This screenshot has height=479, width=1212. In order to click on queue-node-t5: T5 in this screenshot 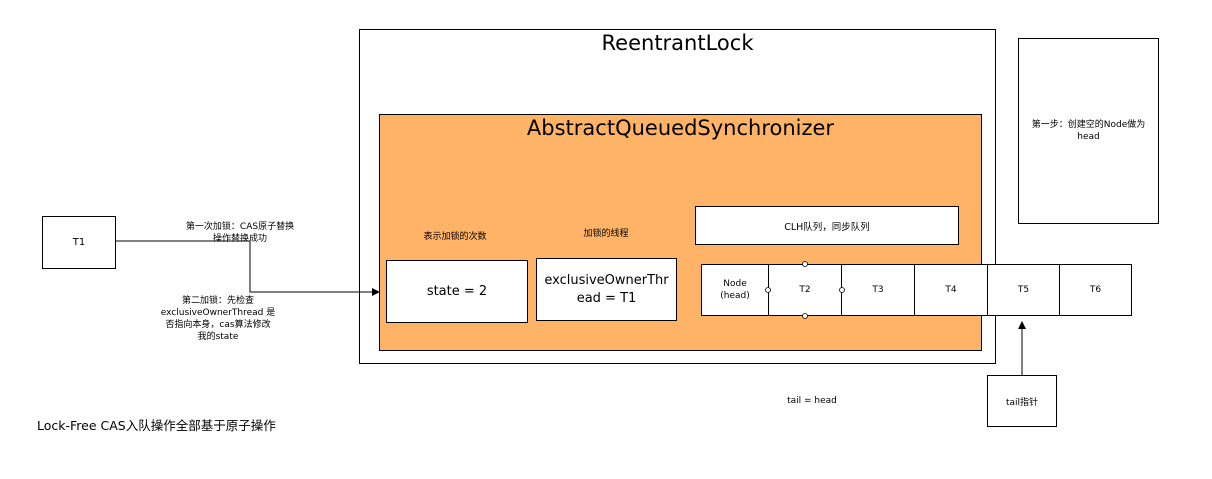, I will do `click(1023, 290)`.